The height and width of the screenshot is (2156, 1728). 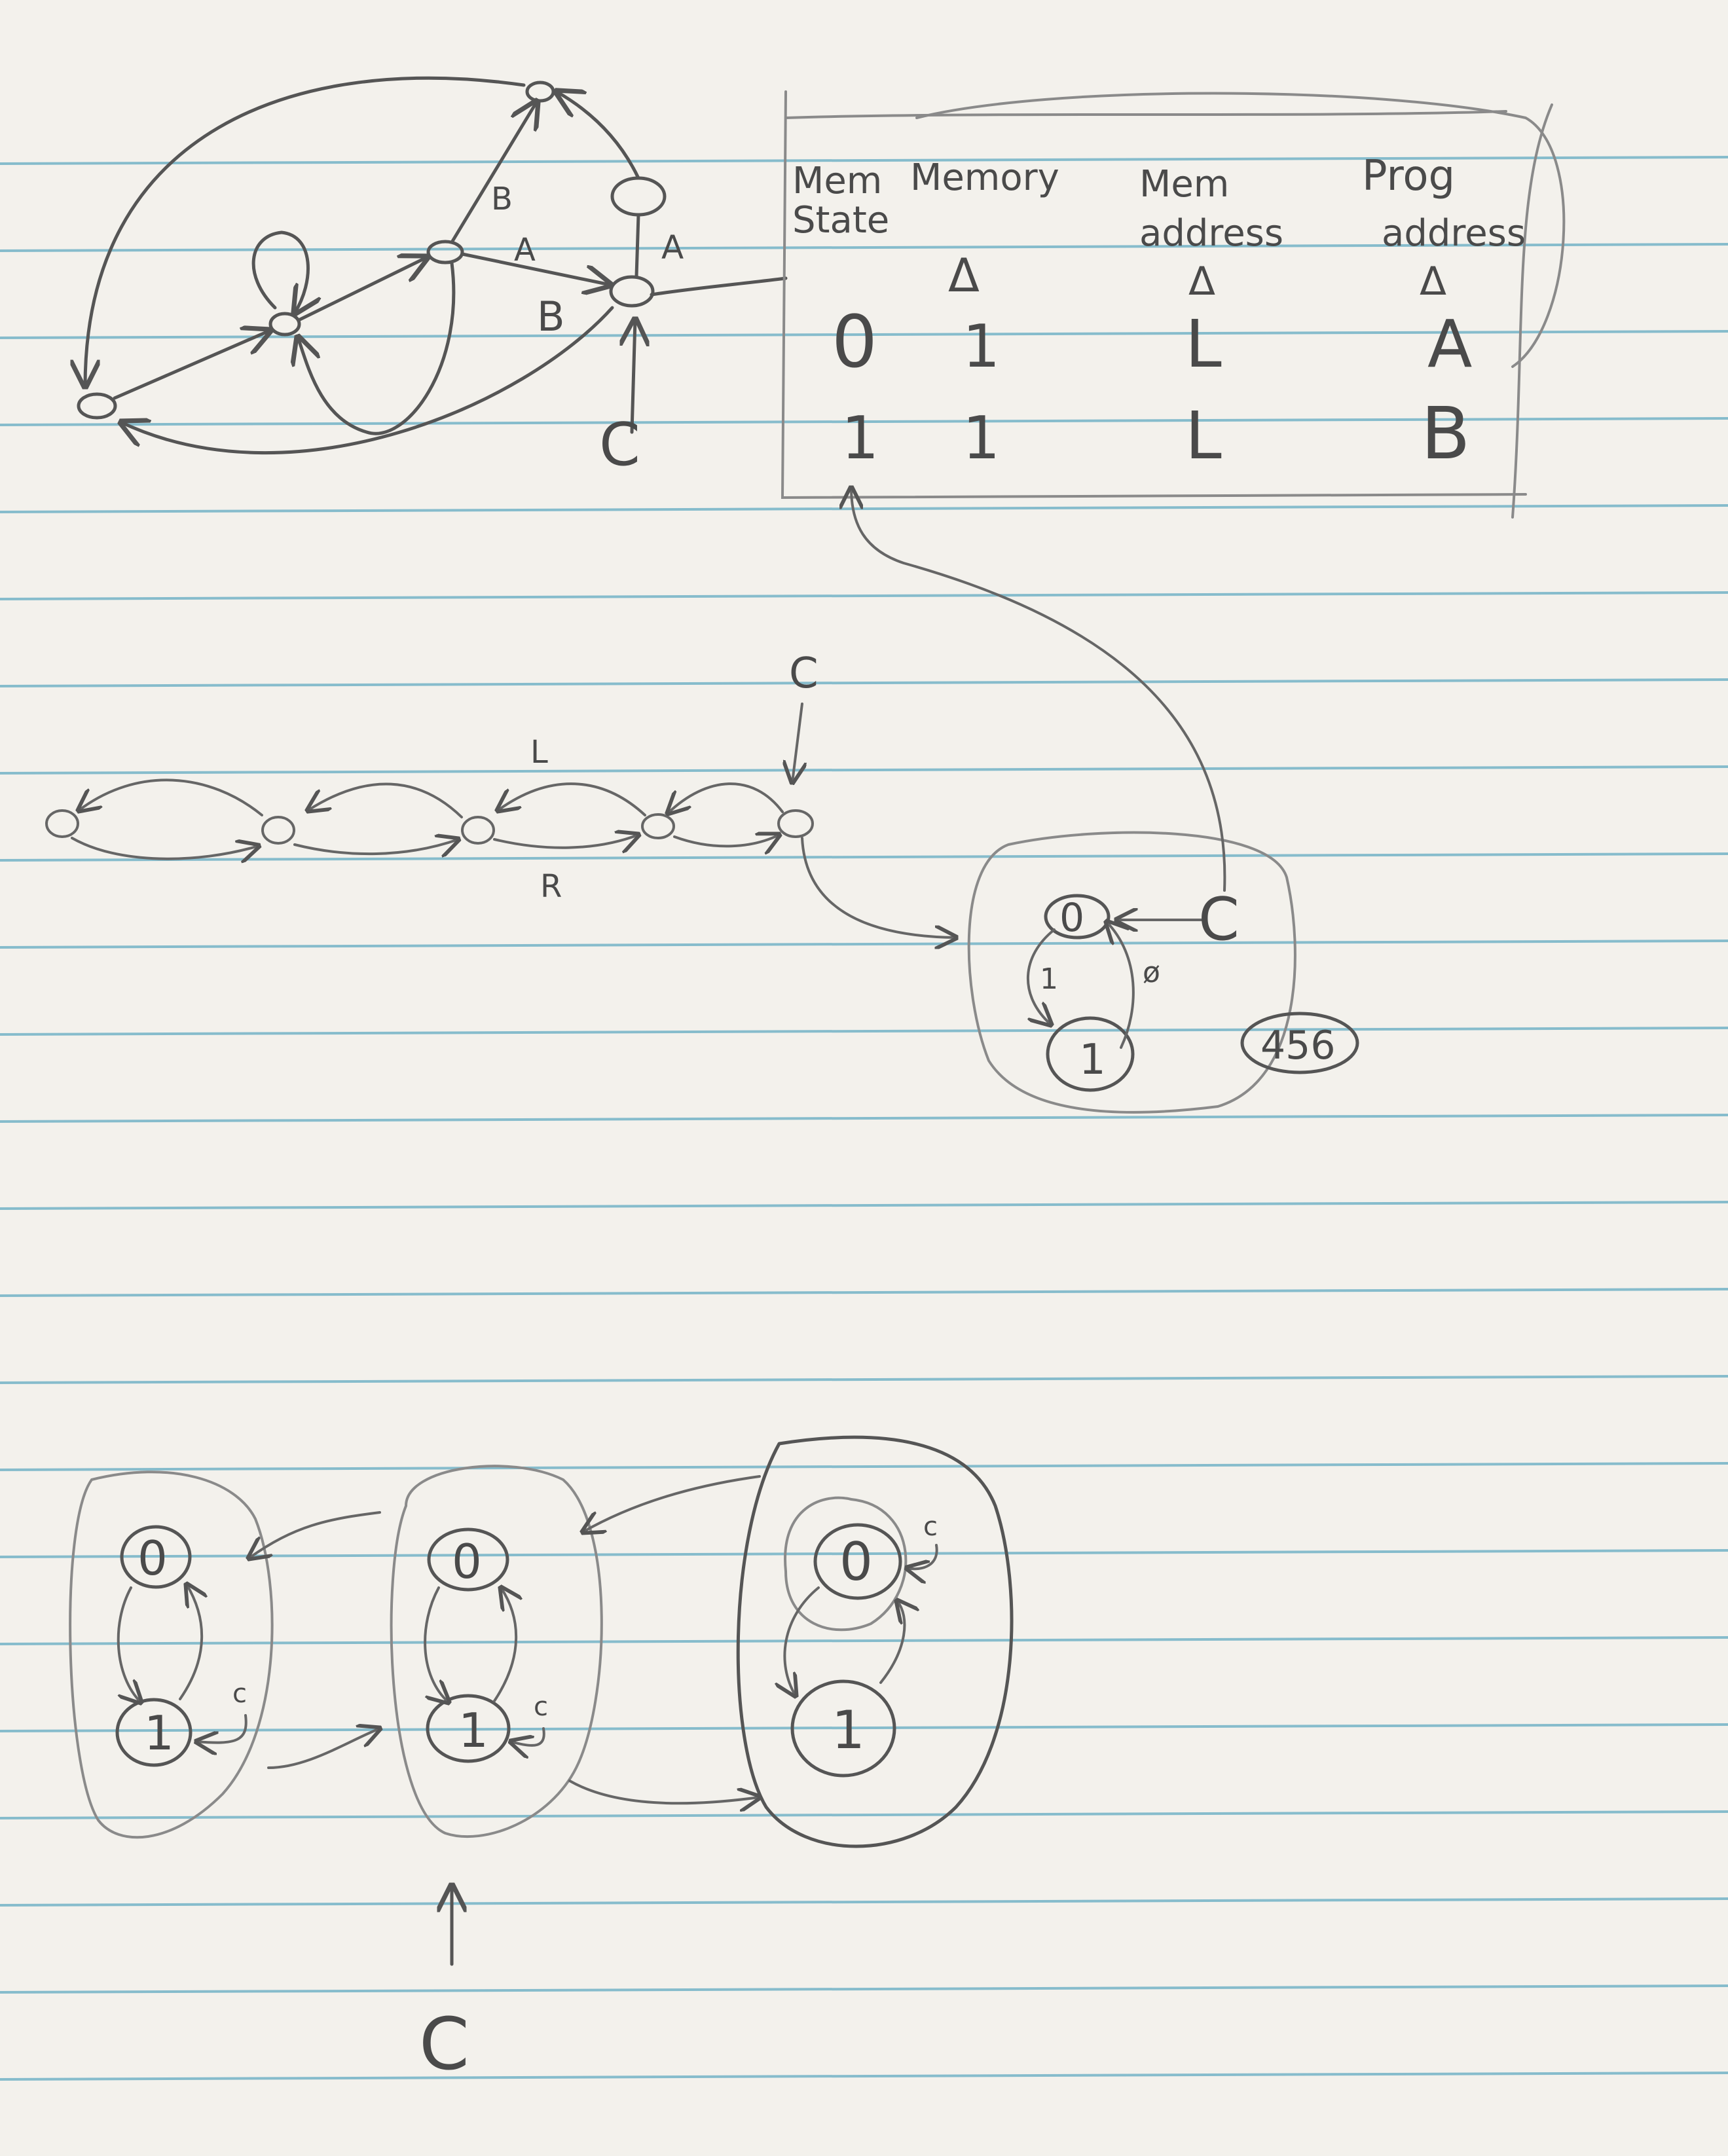 I want to click on edge-label-b-upper: B, so click(x=502, y=199).